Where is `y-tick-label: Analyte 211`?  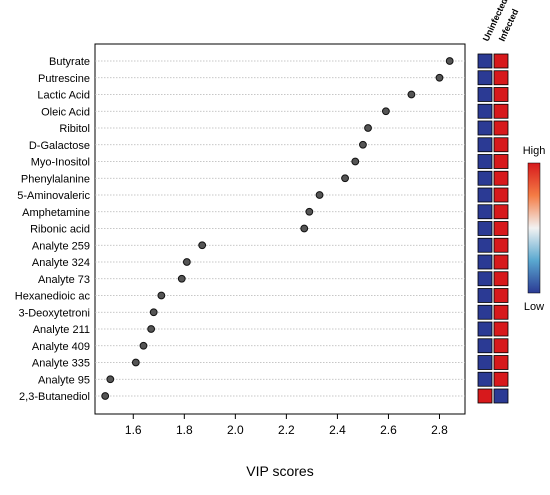 y-tick-label: Analyte 211 is located at coordinates (61, 330).